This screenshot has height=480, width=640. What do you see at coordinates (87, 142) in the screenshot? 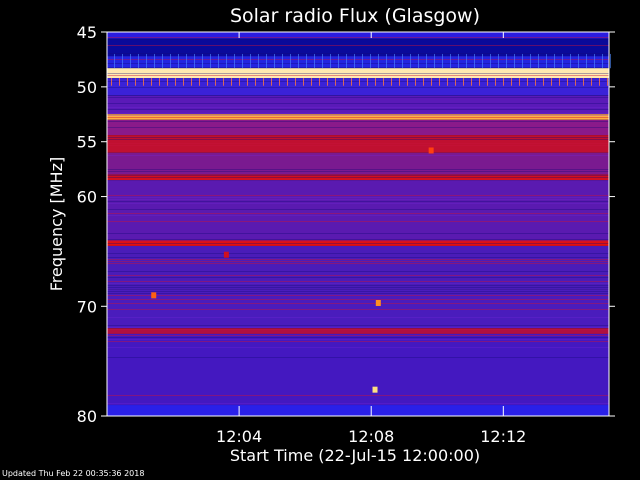
I see `y-tick-label: 55` at bounding box center [87, 142].